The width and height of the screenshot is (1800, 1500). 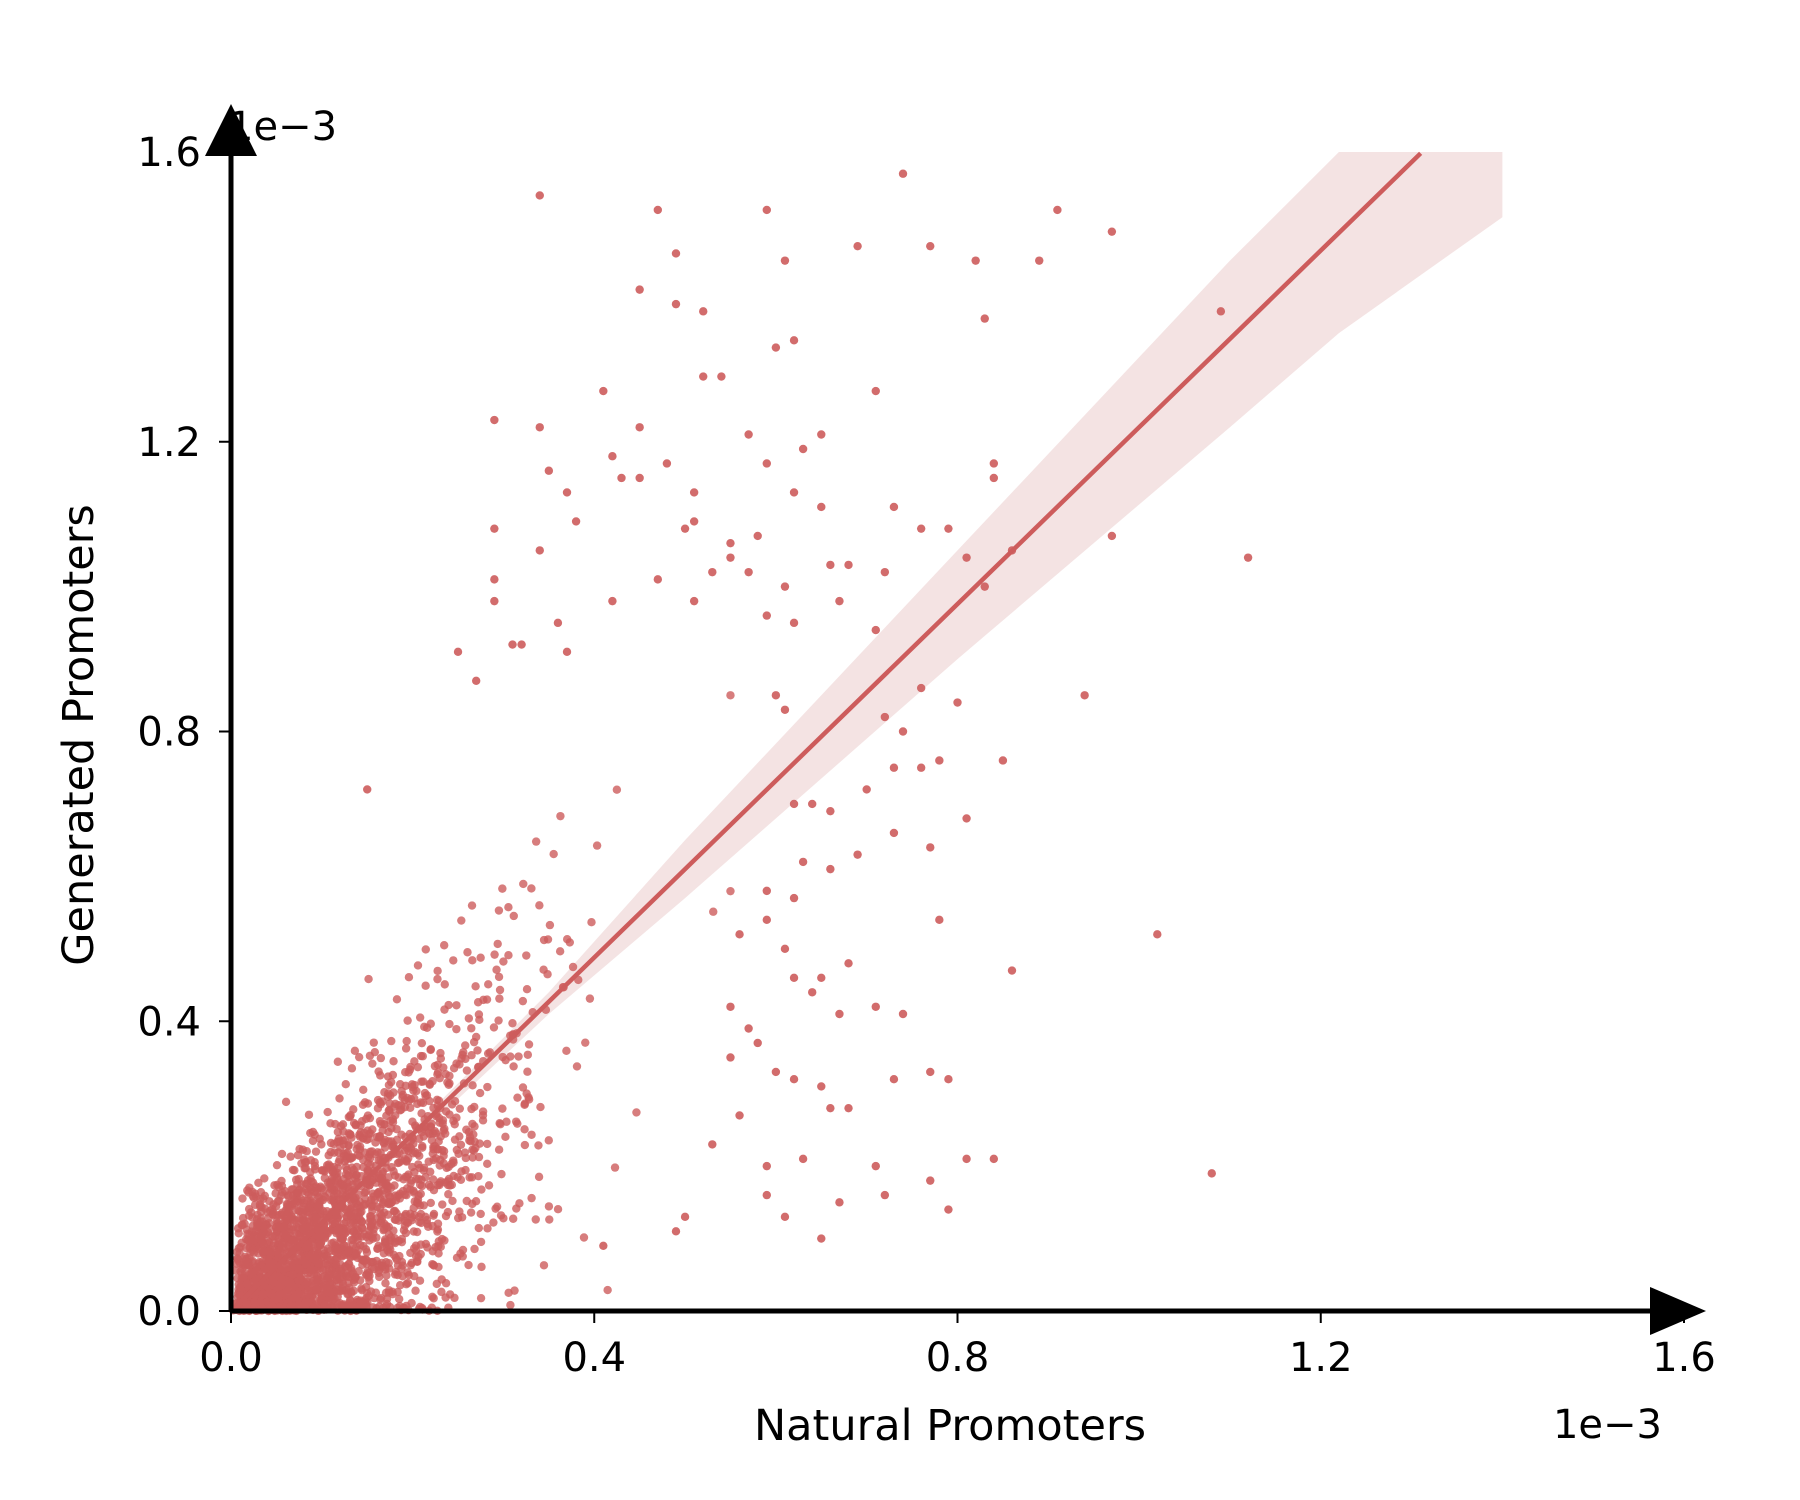 What do you see at coordinates (594, 1358) in the screenshot?
I see `x-tick-label: 0.4` at bounding box center [594, 1358].